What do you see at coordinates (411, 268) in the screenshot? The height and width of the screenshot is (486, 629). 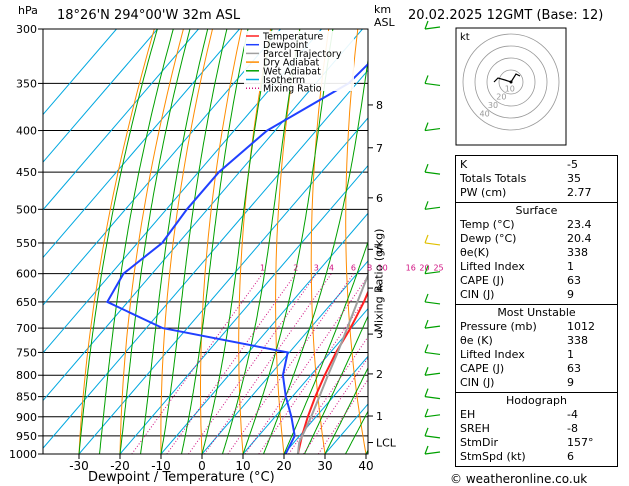 I see `mixing-ratio-label: 16` at bounding box center [411, 268].